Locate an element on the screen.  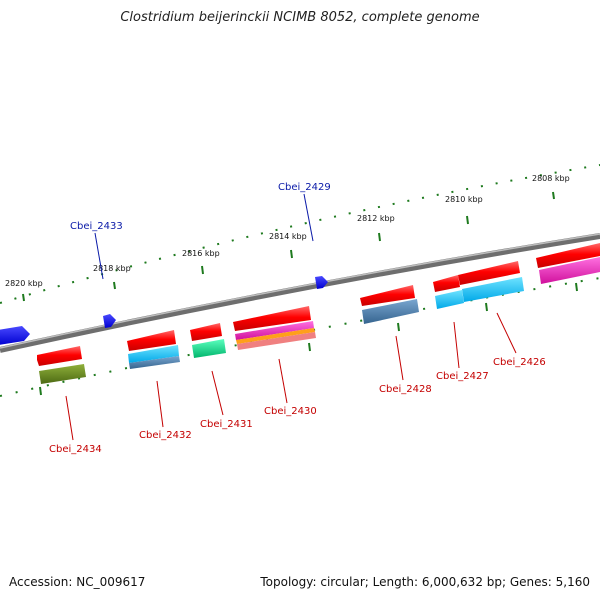
scale-label: 2816 kbp is located at coordinates (201, 253).